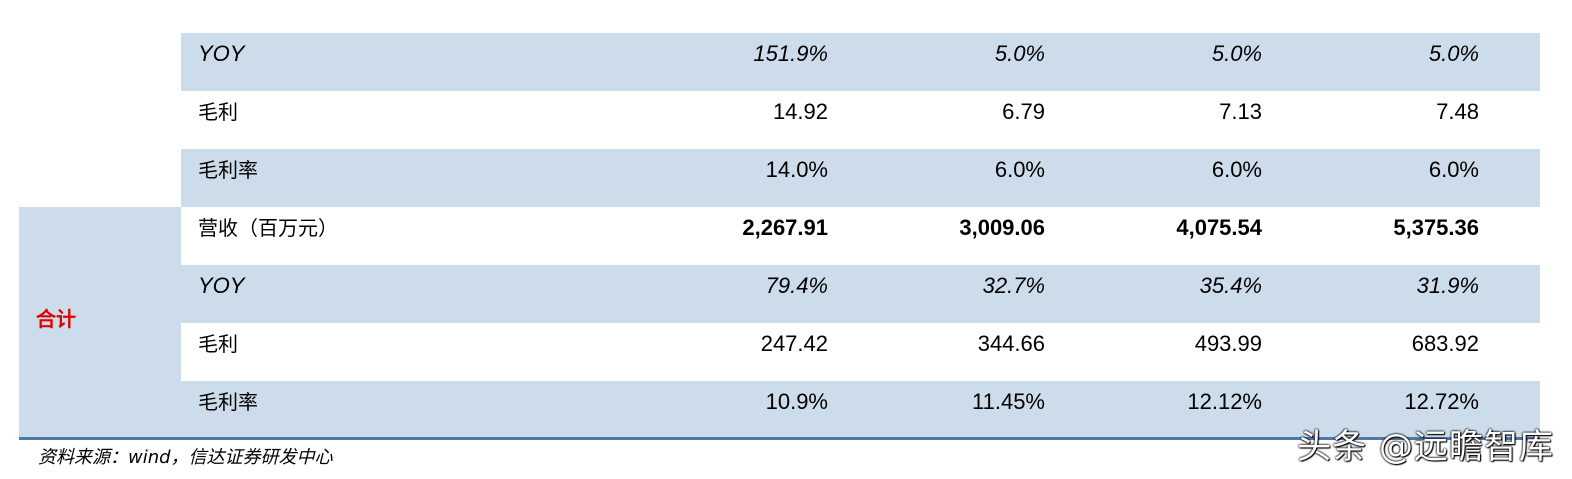 This screenshot has height=479, width=1572. Describe the element at coordinates (1228, 343) in the screenshot. I see `table-cell: 493.99` at that location.